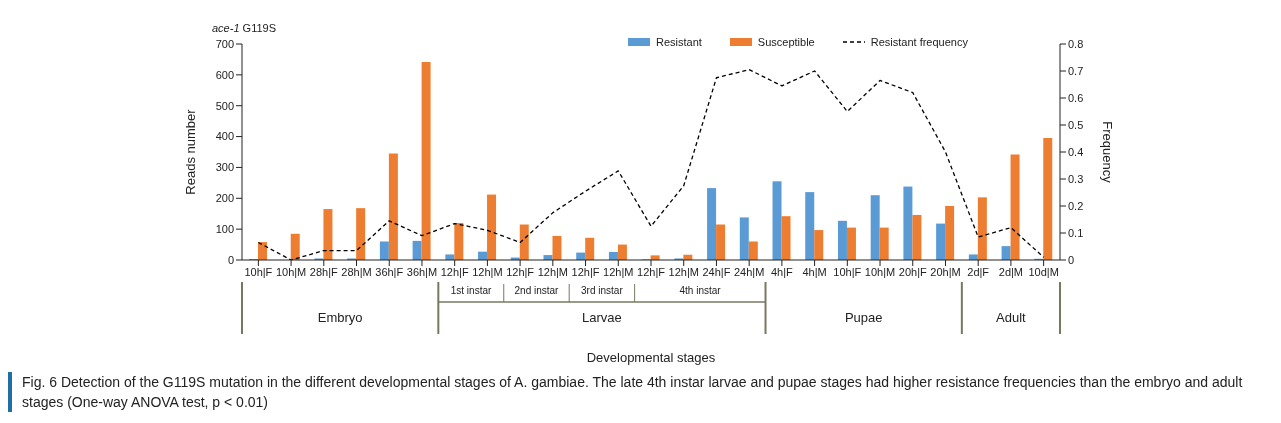  Describe the element at coordinates (863, 317) in the screenshot. I see `text: Pupae` at that location.